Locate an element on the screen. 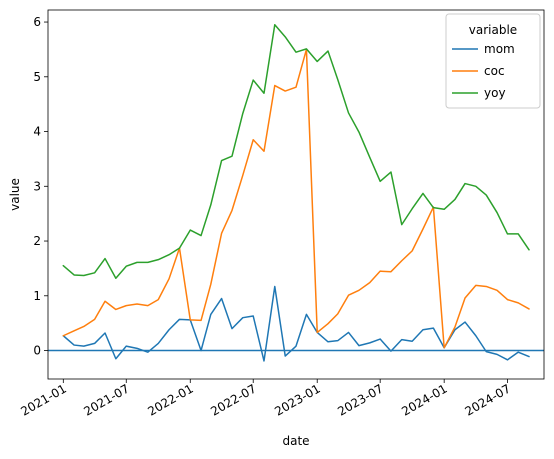  legend-label-mom: mom is located at coordinates (499, 49).